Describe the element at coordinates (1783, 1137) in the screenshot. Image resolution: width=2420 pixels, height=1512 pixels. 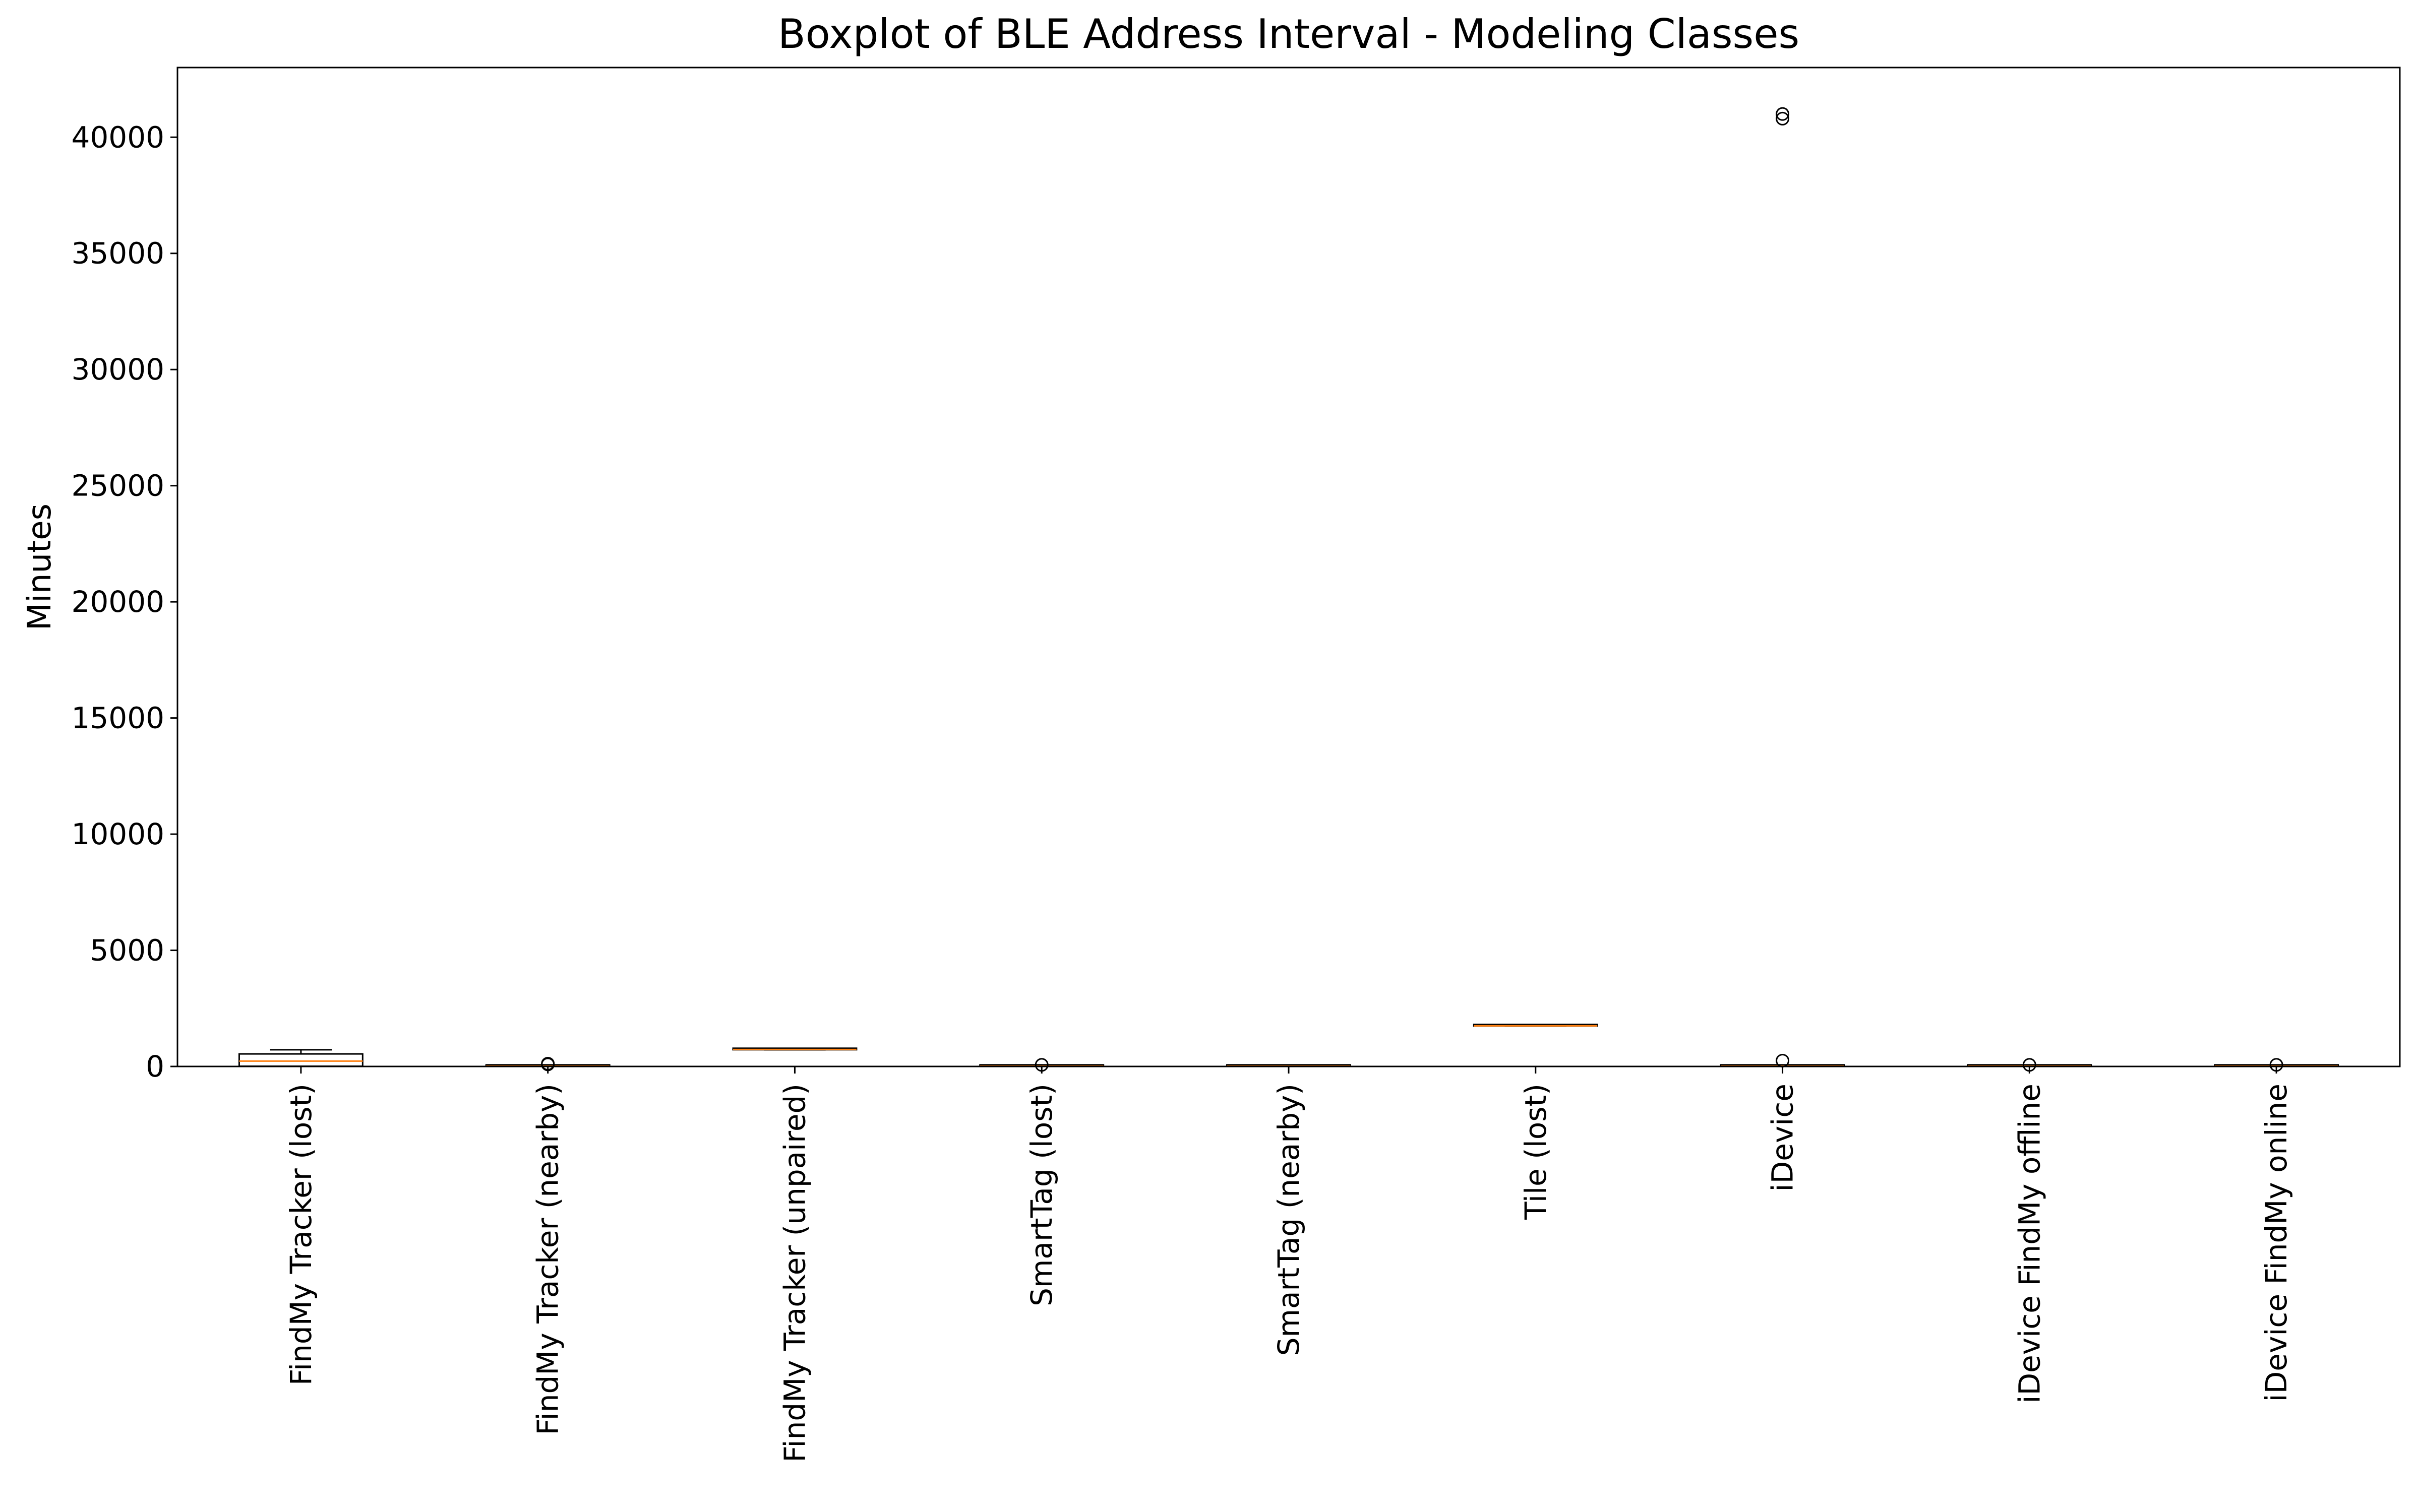
I see `x-tick-label: iDevice` at that location.